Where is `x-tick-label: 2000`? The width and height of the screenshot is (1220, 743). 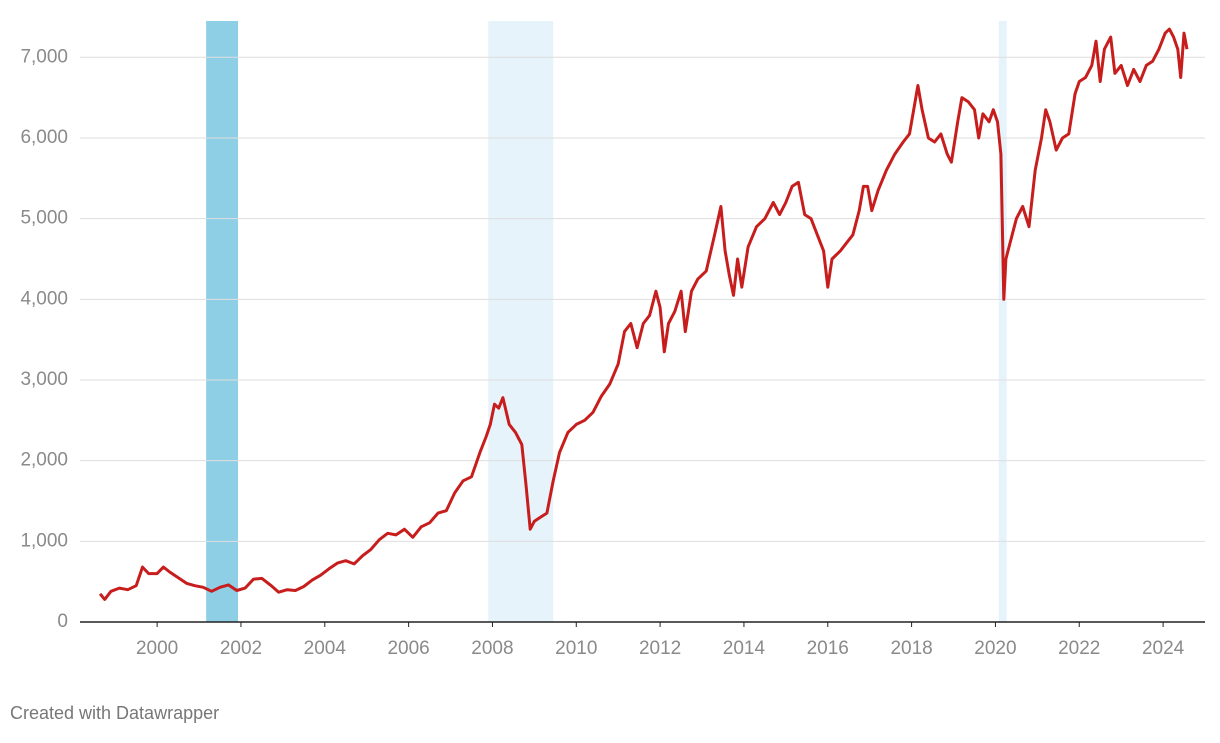 x-tick-label: 2000 is located at coordinates (157, 648).